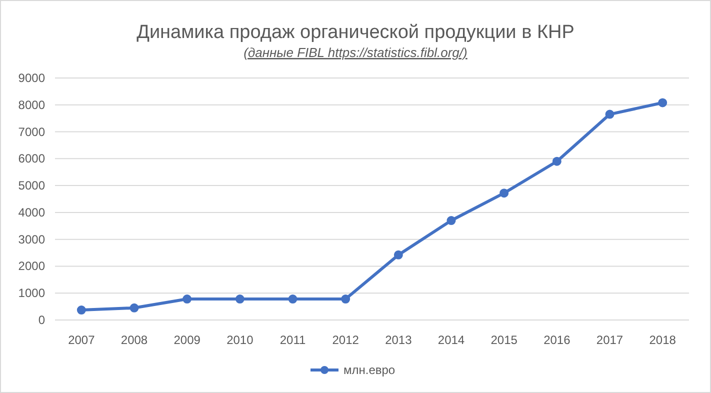 This screenshot has height=393, width=711. What do you see at coordinates (355, 32) in the screenshot?
I see `chart-title: Динамика продаж органической продукции в КНР` at bounding box center [355, 32].